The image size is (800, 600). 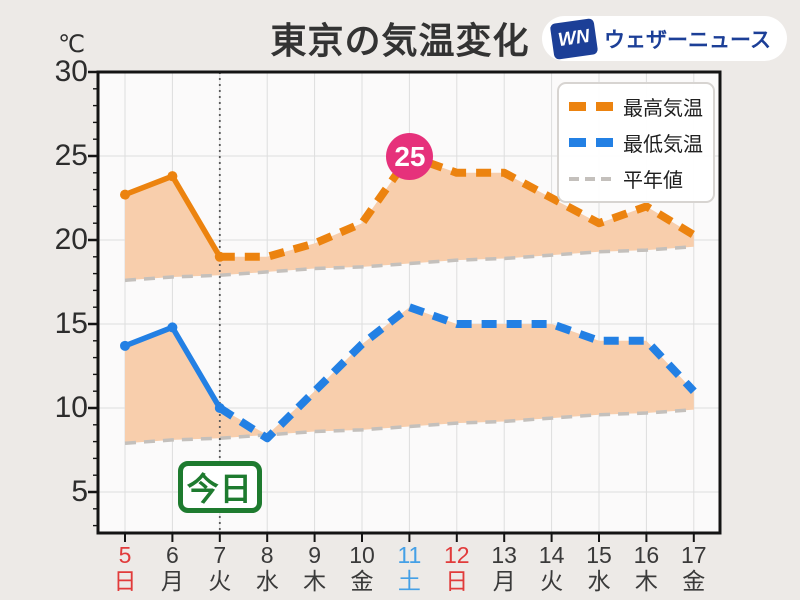 I want to click on y-tick-label: 15, so click(x=71, y=323).